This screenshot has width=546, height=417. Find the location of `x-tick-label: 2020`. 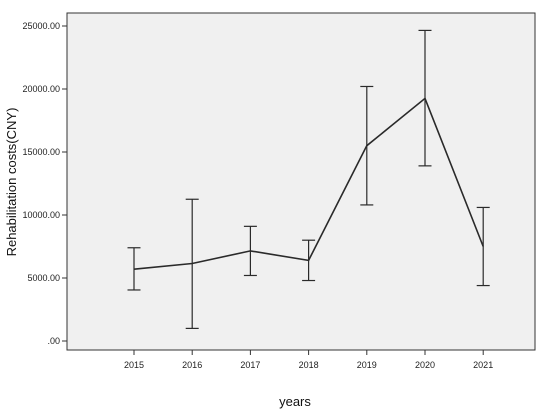

x-tick-label: 2020 is located at coordinates (425, 365).